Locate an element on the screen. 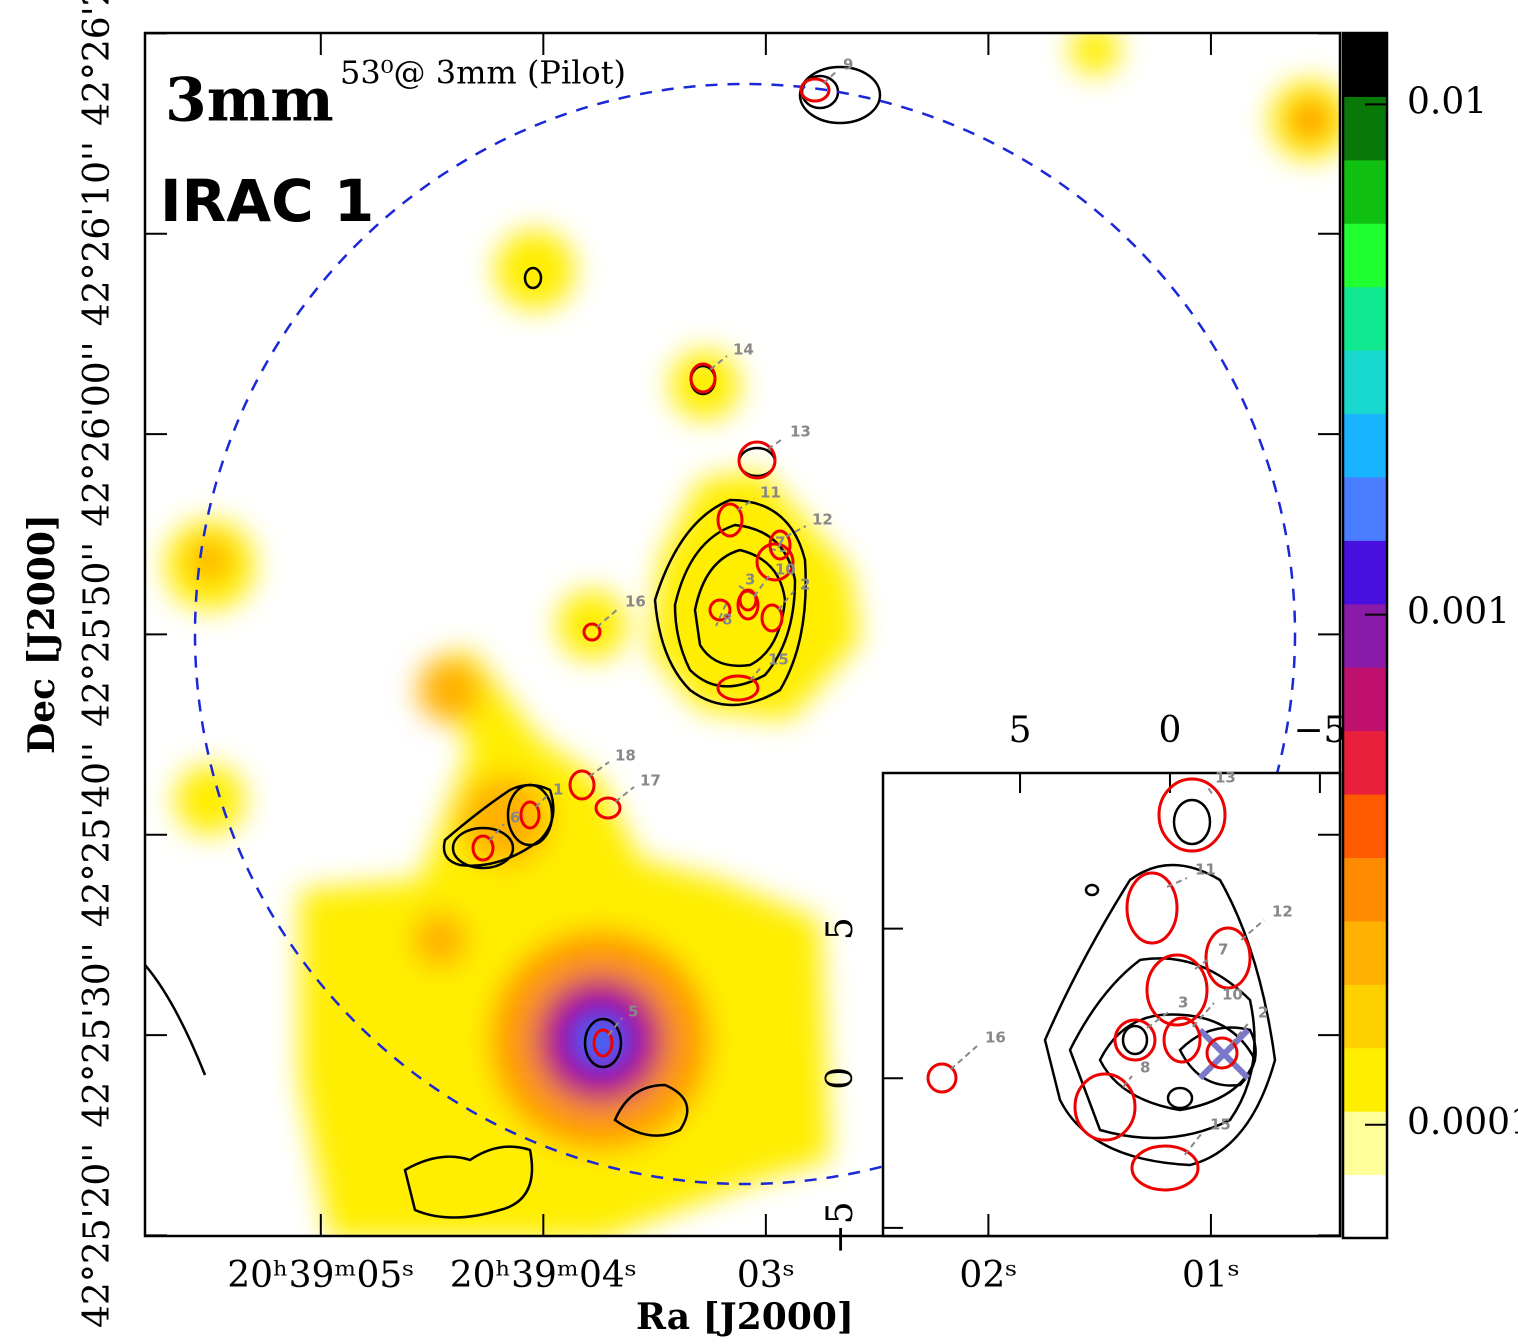 The width and height of the screenshot is (1518, 1344). source-label: 9 is located at coordinates (848, 65).